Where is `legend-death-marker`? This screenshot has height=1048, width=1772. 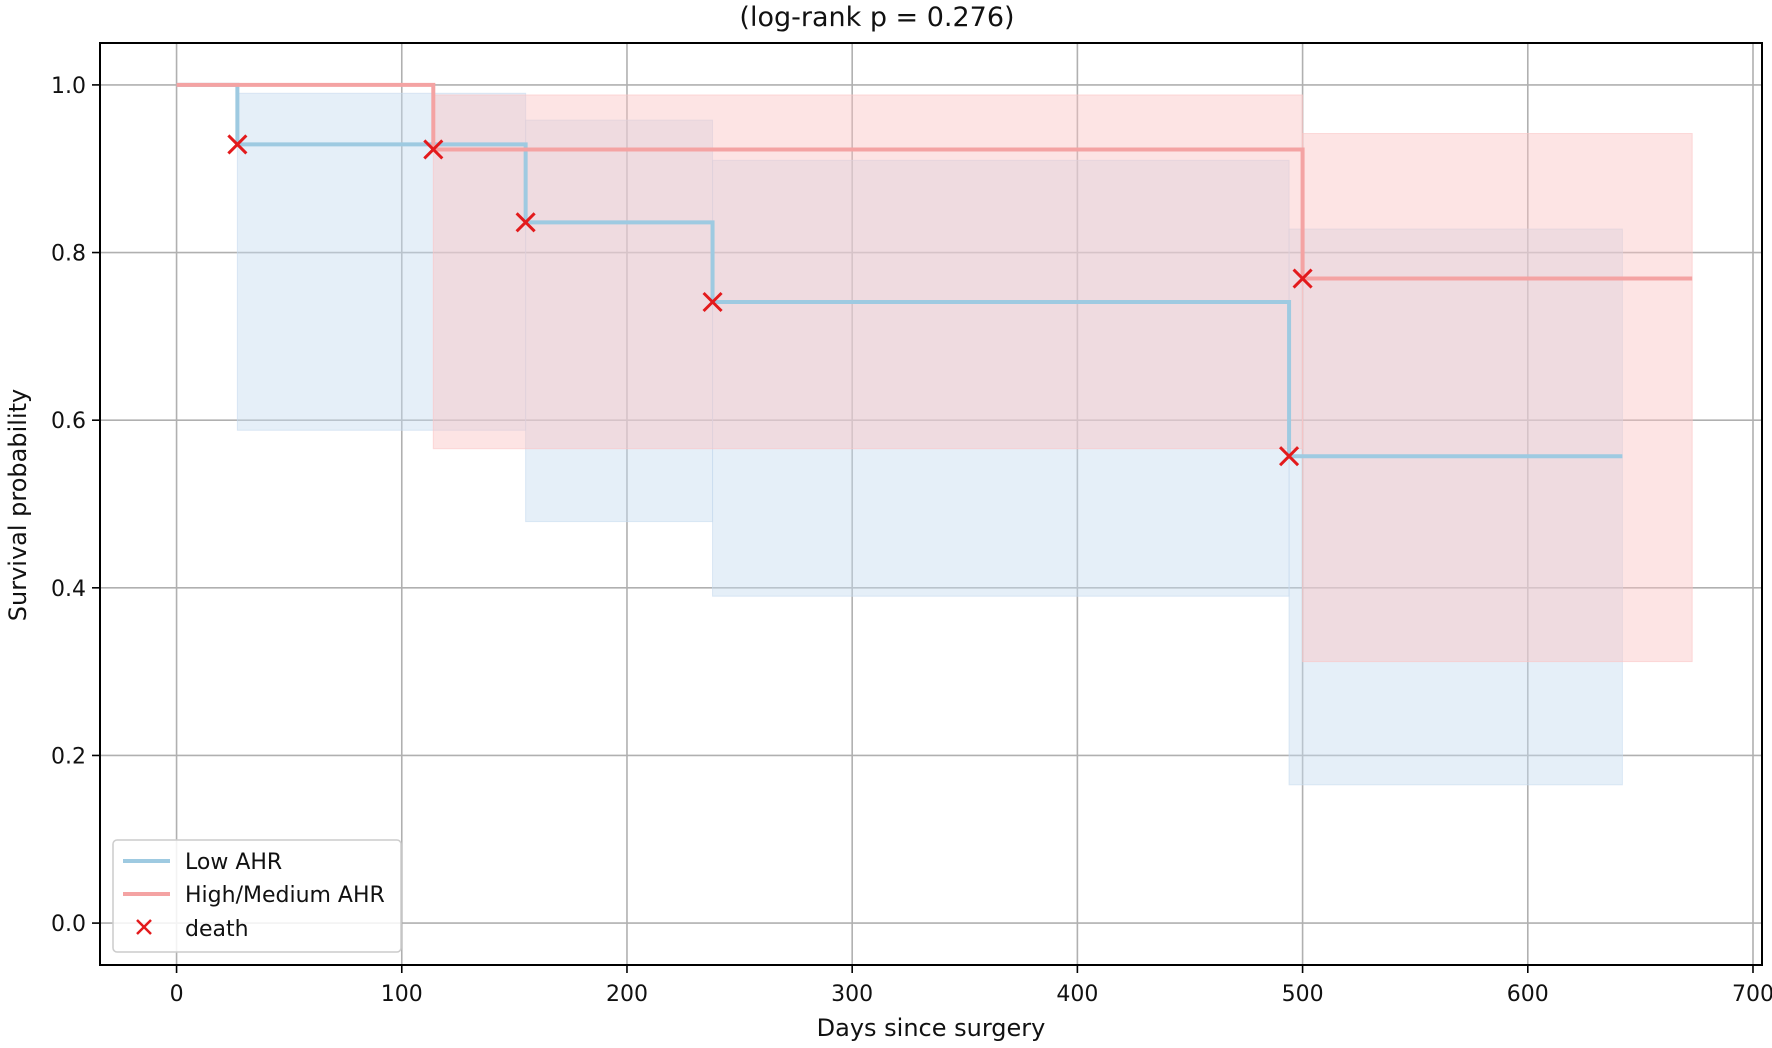 legend-death-marker is located at coordinates (144, 927).